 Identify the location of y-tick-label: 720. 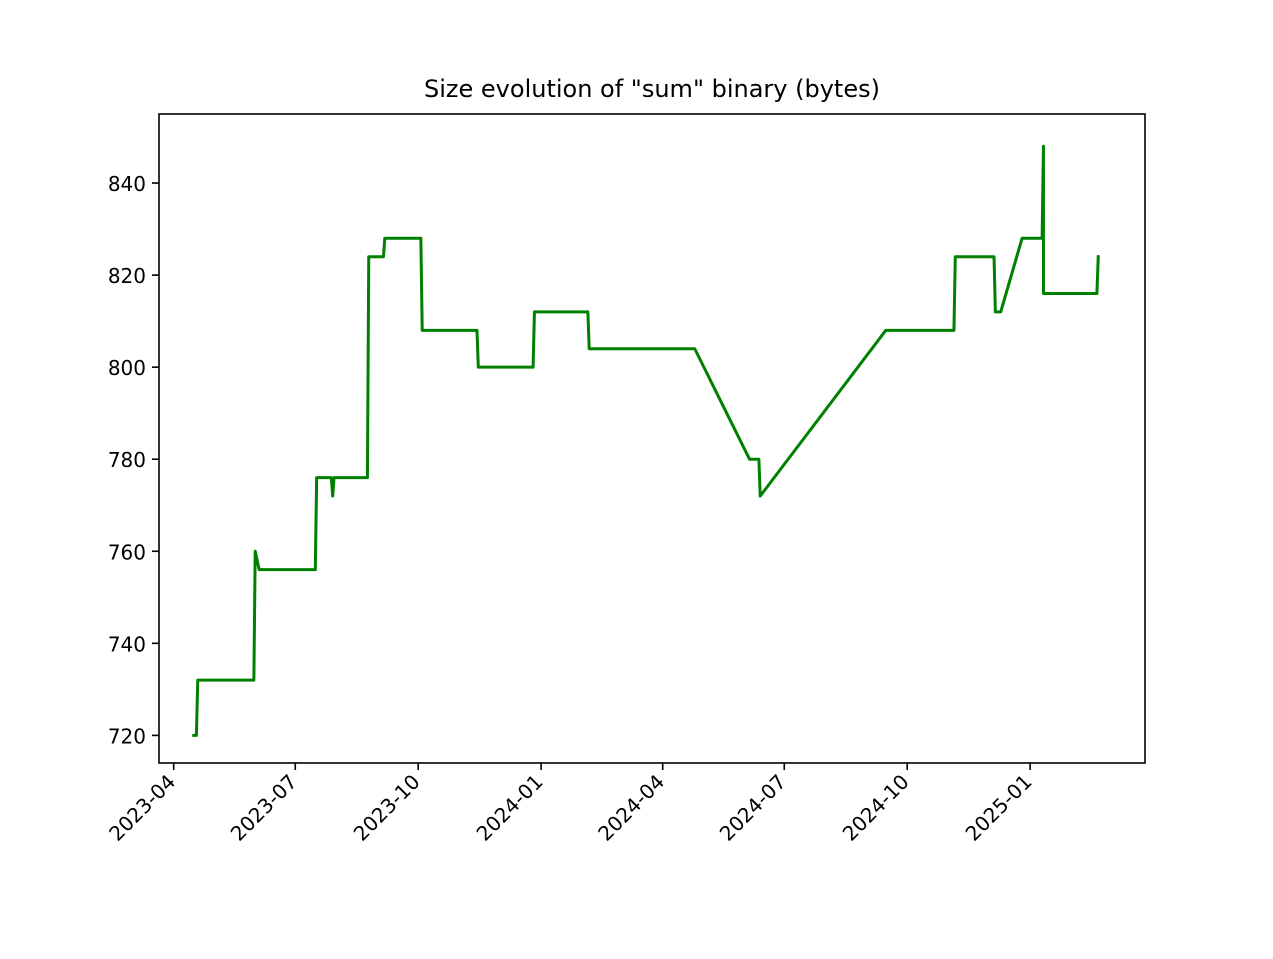
(127, 736).